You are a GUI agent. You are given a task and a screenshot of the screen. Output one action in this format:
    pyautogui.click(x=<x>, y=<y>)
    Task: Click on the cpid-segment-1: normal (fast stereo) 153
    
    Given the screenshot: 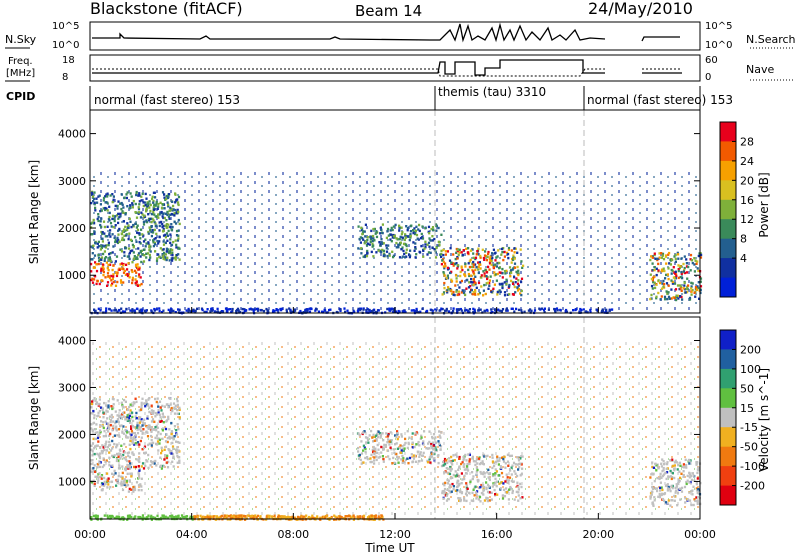 What is the action you would take?
    pyautogui.click(x=167, y=100)
    